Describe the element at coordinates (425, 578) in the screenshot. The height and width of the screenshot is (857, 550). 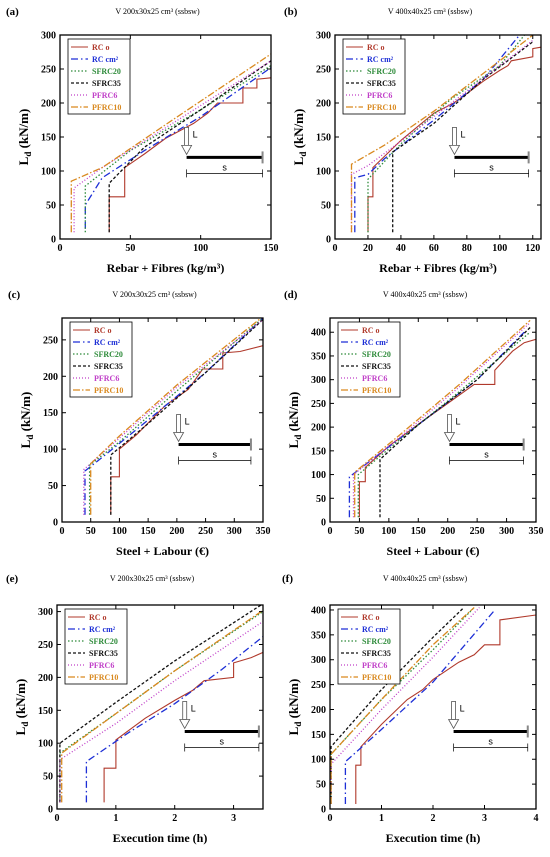
I see `panel-title: V 400x40x25 cm³ (ssbsw)` at that location.